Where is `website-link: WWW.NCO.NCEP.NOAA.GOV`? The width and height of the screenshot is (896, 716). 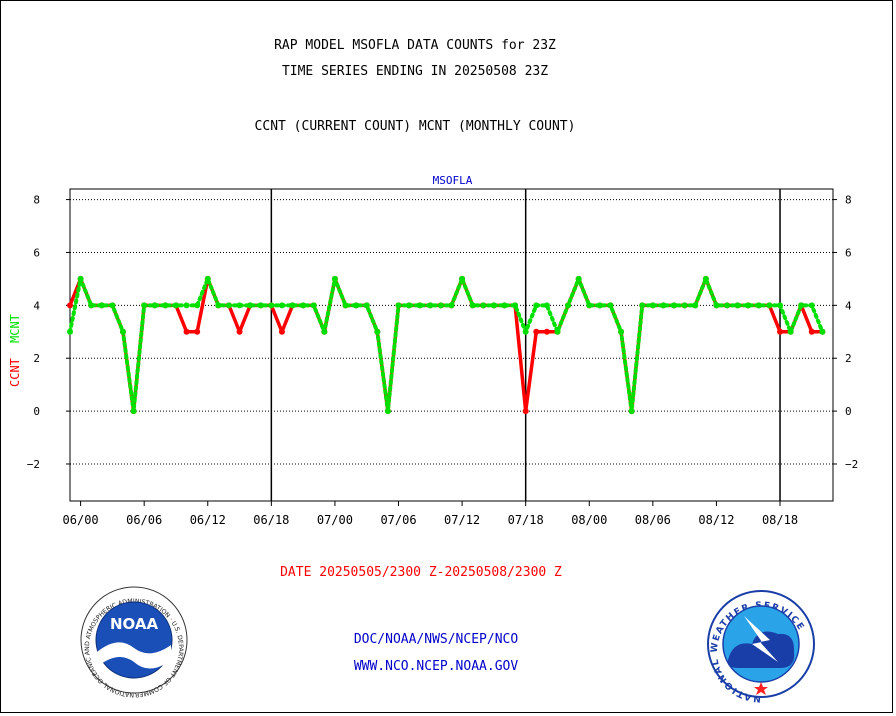
website-link: WWW.NCO.NCEP.NOAA.GOV is located at coordinates (436, 666).